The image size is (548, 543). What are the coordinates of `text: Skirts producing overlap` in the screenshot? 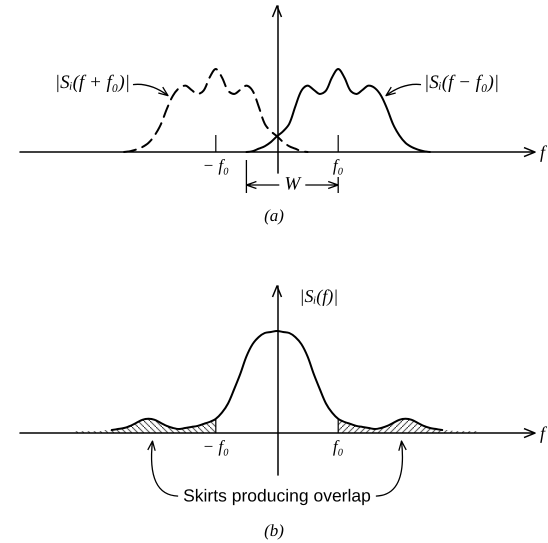 It's located at (277, 496).